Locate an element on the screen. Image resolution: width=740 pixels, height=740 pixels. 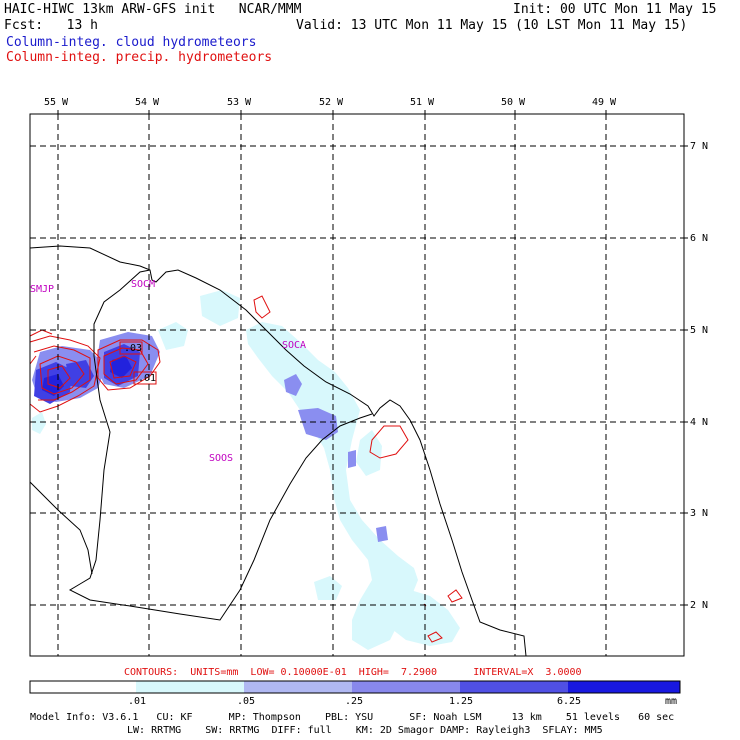
station-label-soos: SOOS is located at coordinates (221, 458).